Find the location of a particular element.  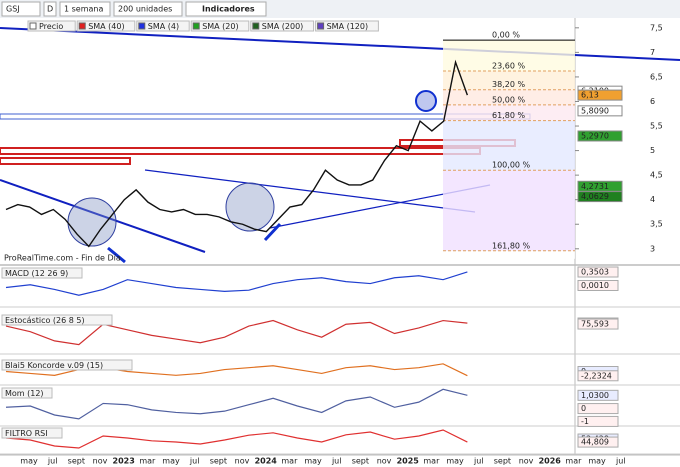

fib-label: 161,80 % is located at coordinates (511, 245).